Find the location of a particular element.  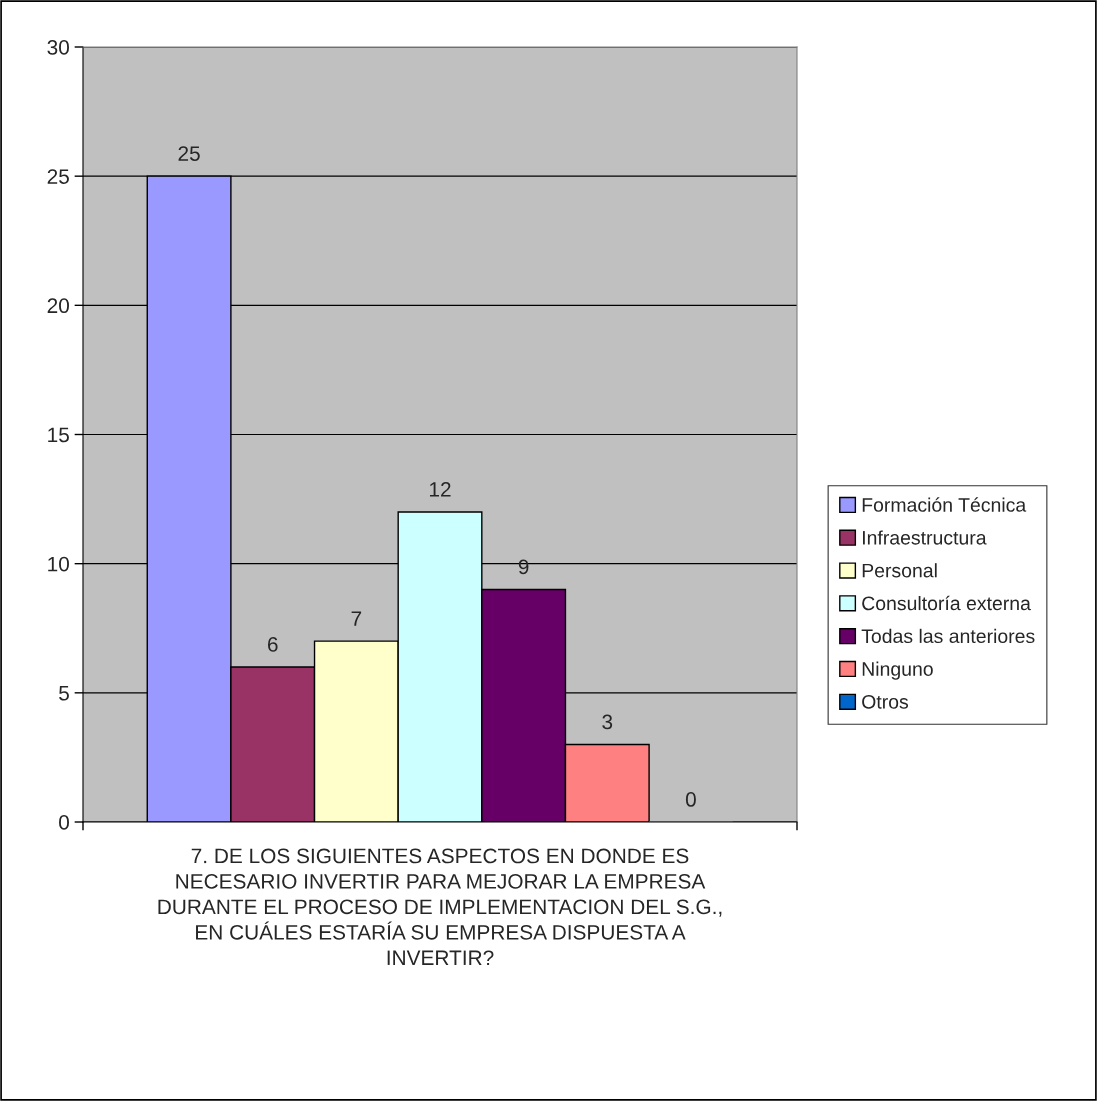

y-tick-label: 30 is located at coordinates (58, 47).